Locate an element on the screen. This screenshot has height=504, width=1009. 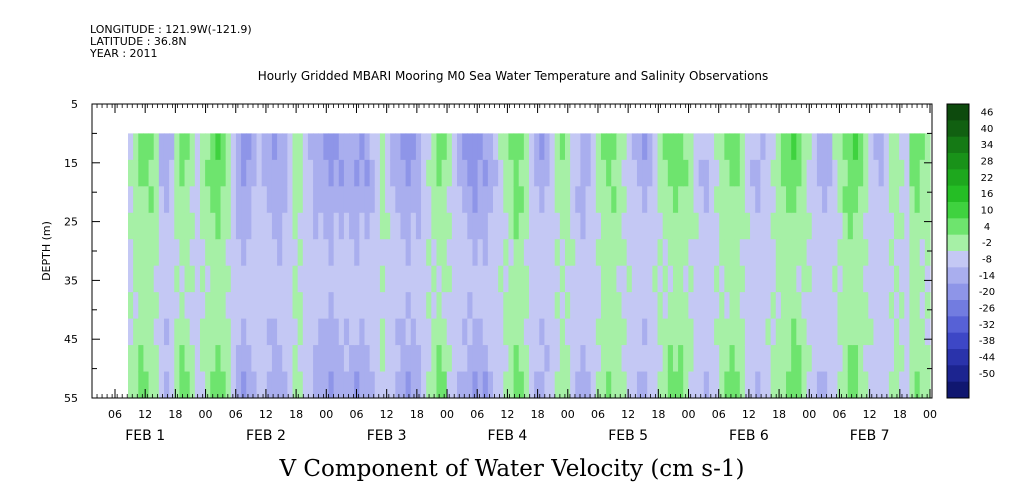
x-hour-tick-label: 12 is located at coordinates (628, 414).